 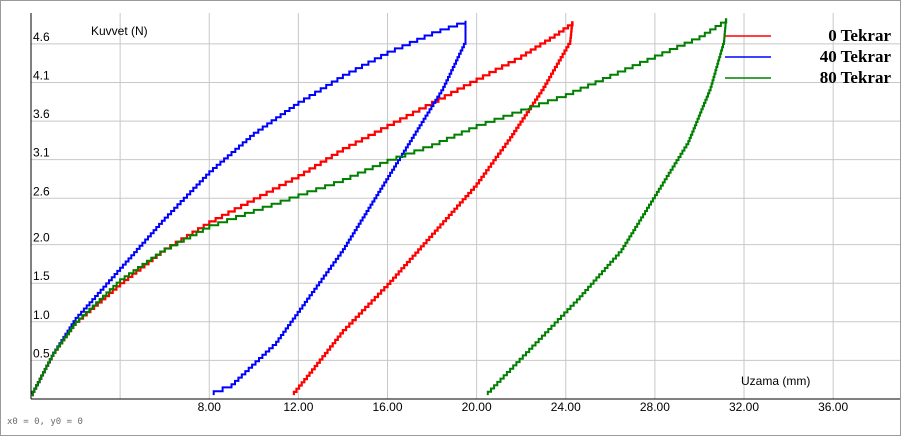 I want to click on x-tick-label: 28.00, so click(x=655, y=407).